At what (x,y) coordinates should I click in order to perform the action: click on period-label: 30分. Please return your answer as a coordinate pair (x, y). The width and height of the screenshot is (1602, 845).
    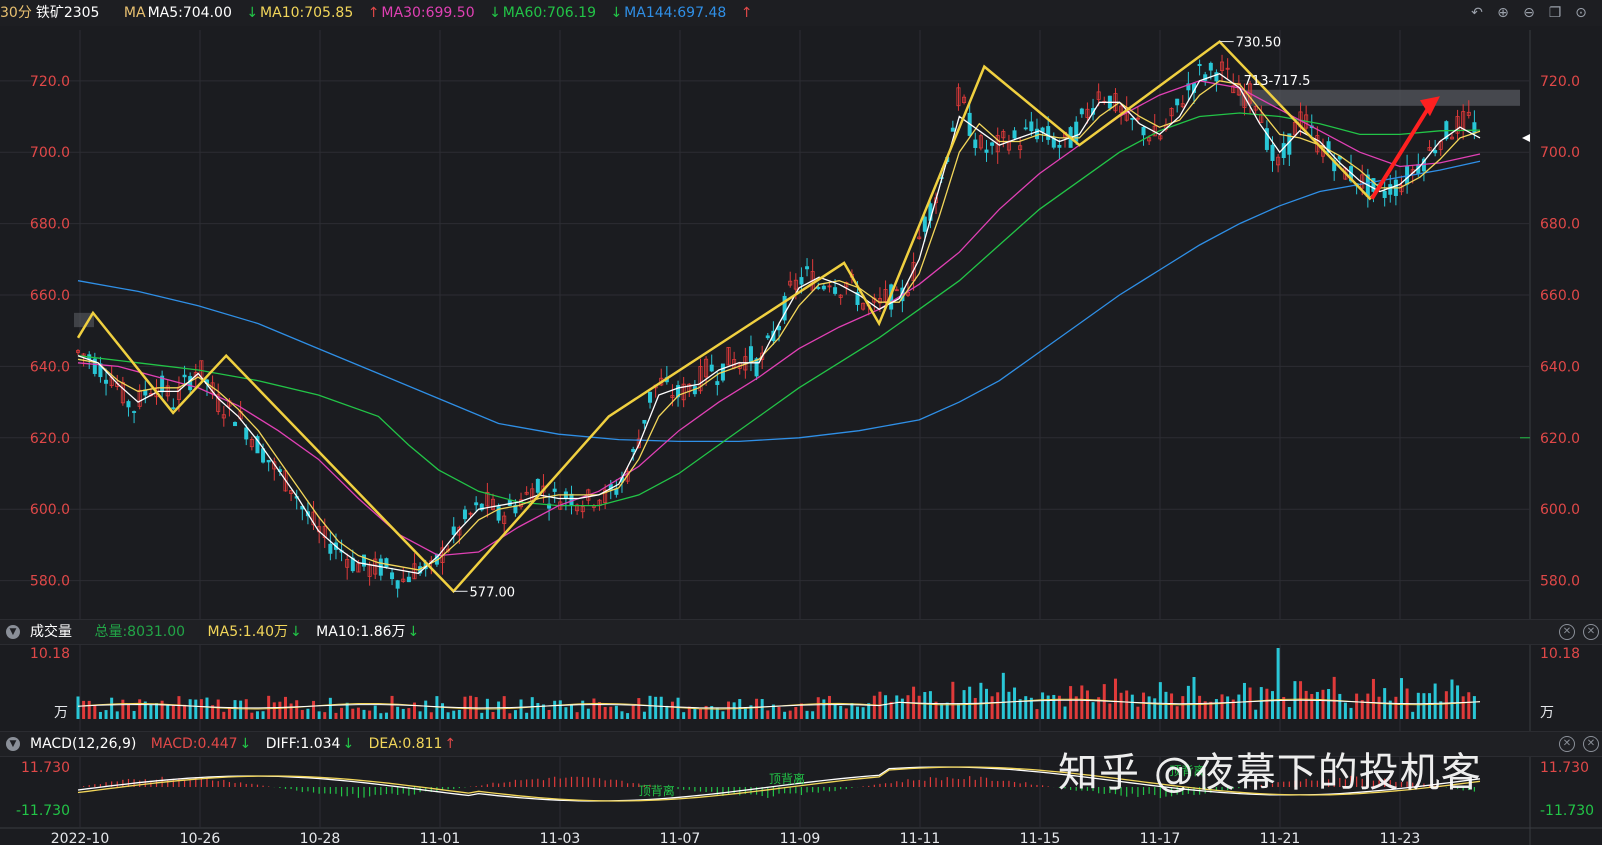
    Looking at the image, I should click on (16, 13).